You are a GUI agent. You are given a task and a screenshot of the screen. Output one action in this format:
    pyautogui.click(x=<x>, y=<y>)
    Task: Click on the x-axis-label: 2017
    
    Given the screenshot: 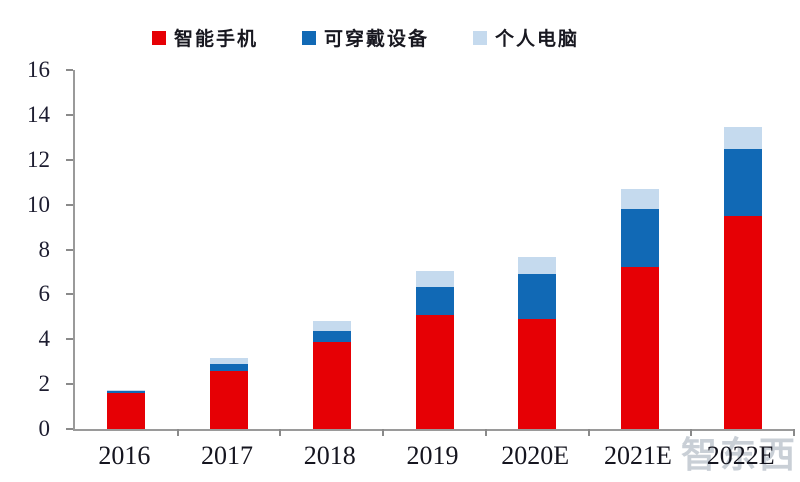 What is the action you would take?
    pyautogui.click(x=227, y=455)
    